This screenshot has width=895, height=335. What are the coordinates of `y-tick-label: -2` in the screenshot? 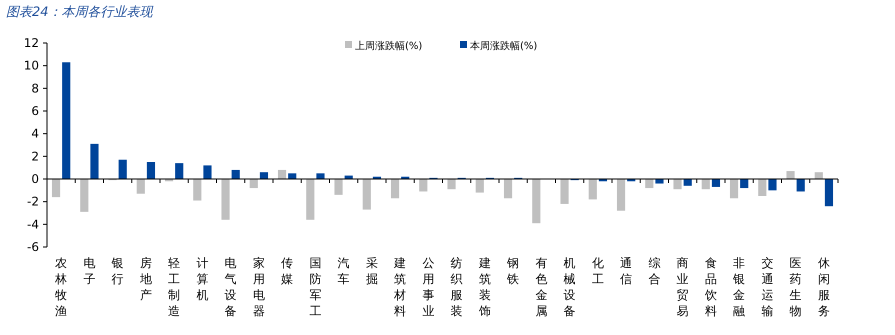 It's located at (33, 201).